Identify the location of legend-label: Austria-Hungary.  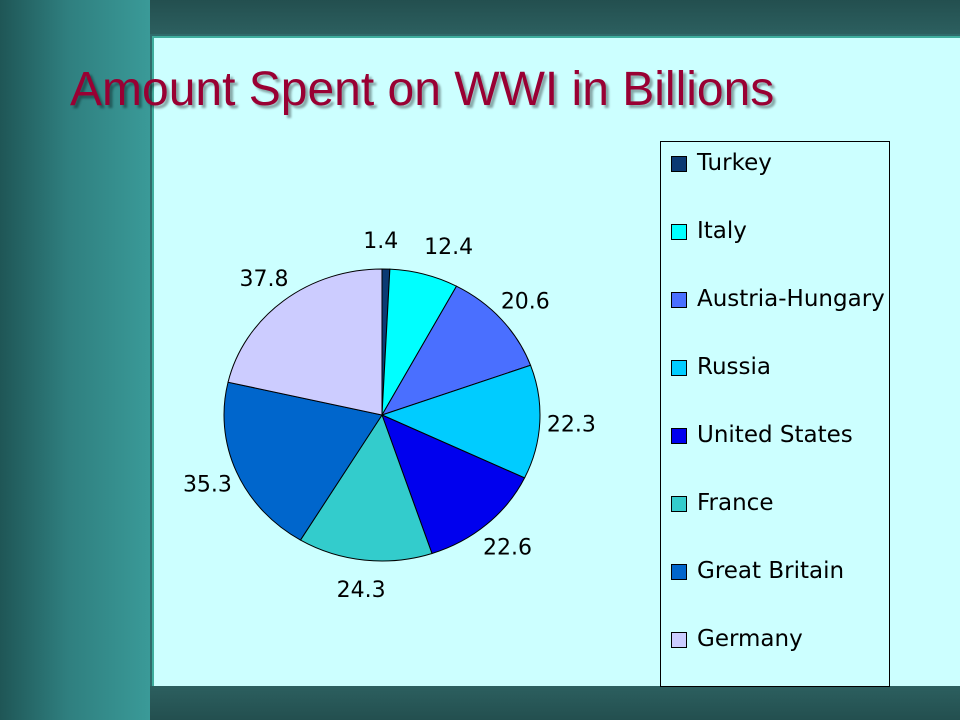
(791, 299).